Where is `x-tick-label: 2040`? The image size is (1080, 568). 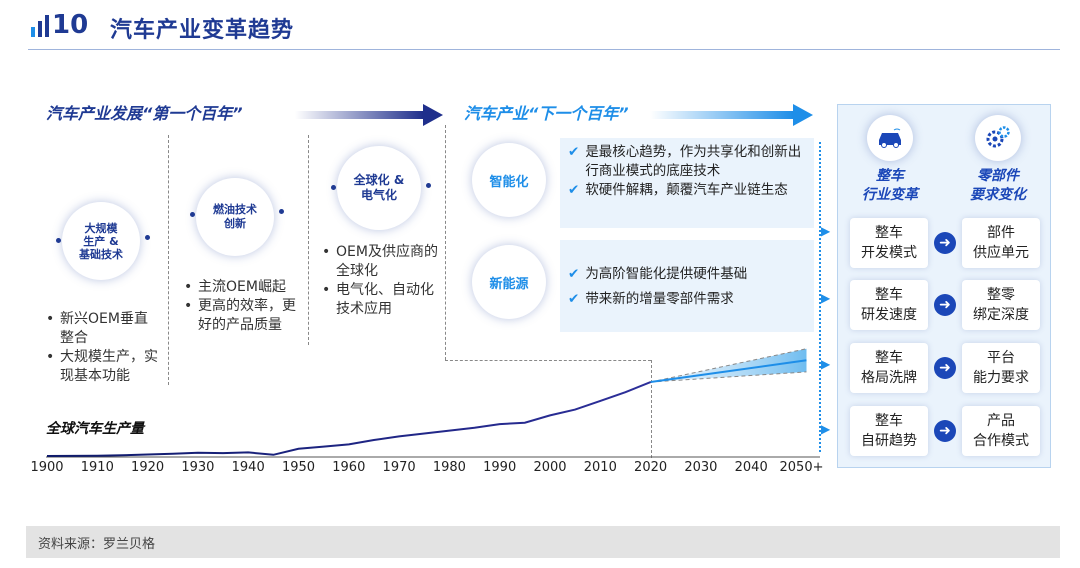
x-tick-label: 2040 is located at coordinates (751, 467).